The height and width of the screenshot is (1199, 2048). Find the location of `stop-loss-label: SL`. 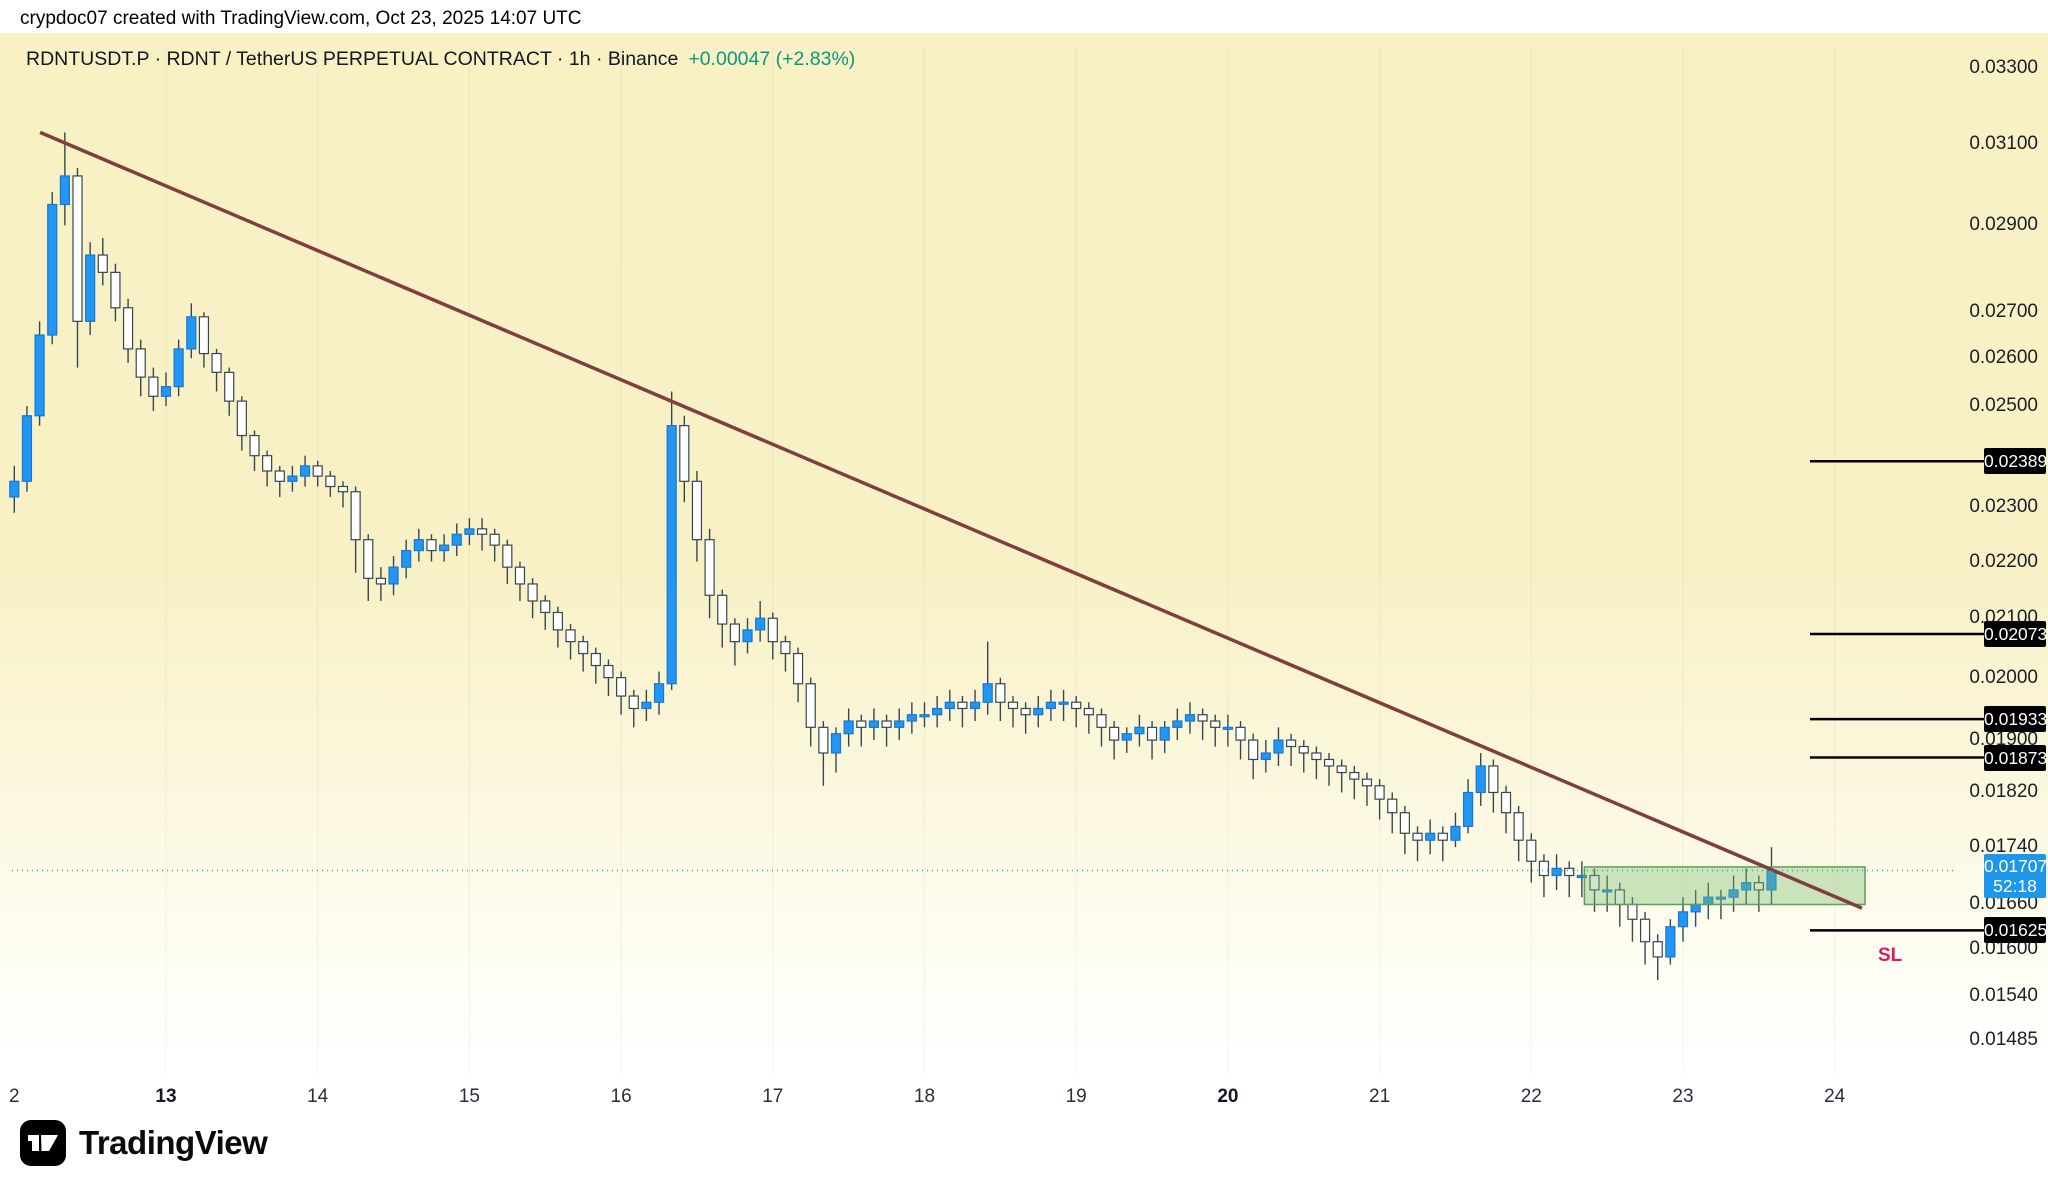

stop-loss-label: SL is located at coordinates (1890, 955).